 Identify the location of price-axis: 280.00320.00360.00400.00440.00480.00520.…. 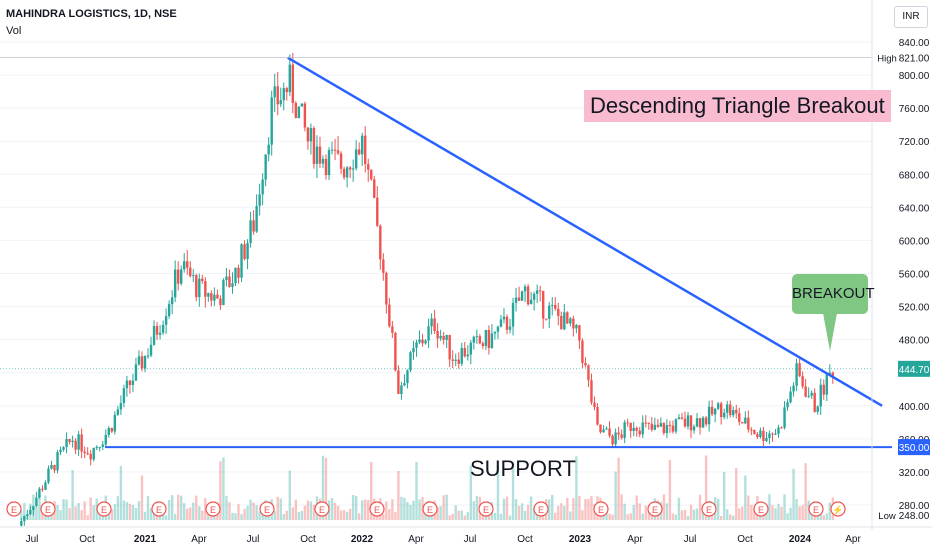
(900, 265).